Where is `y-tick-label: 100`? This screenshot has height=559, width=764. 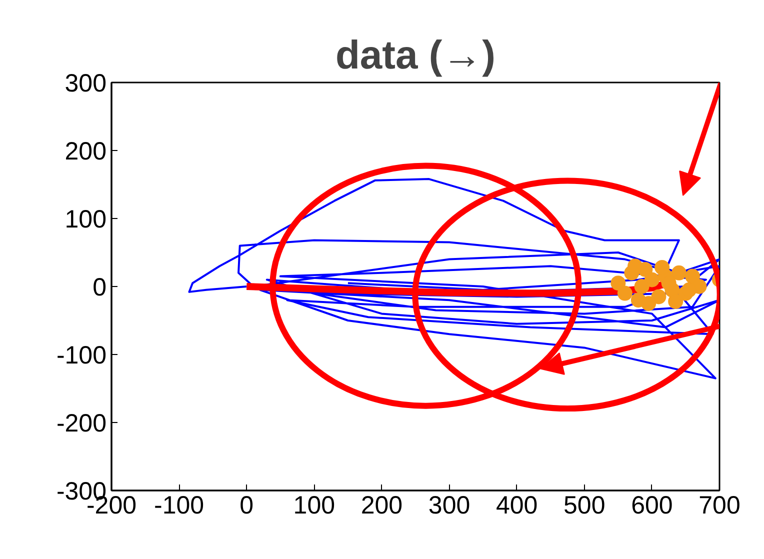
y-tick-label: 100 is located at coordinates (85, 220).